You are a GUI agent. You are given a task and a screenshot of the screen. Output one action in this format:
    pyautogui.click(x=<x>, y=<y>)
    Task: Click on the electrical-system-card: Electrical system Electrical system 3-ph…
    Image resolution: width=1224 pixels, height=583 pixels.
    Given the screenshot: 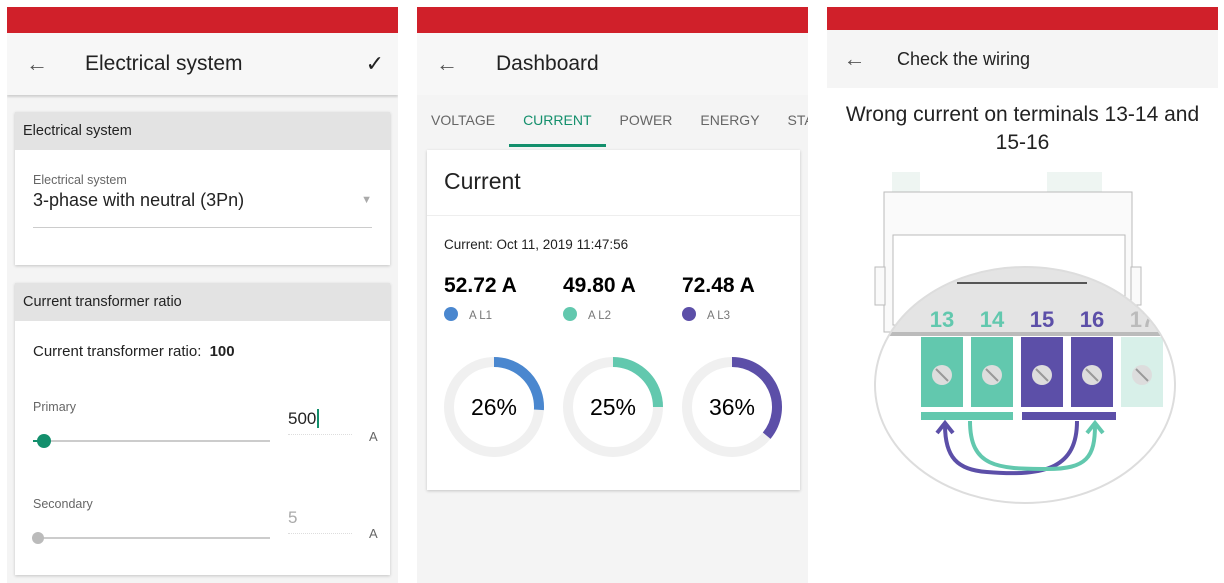 What is the action you would take?
    pyautogui.click(x=202, y=188)
    